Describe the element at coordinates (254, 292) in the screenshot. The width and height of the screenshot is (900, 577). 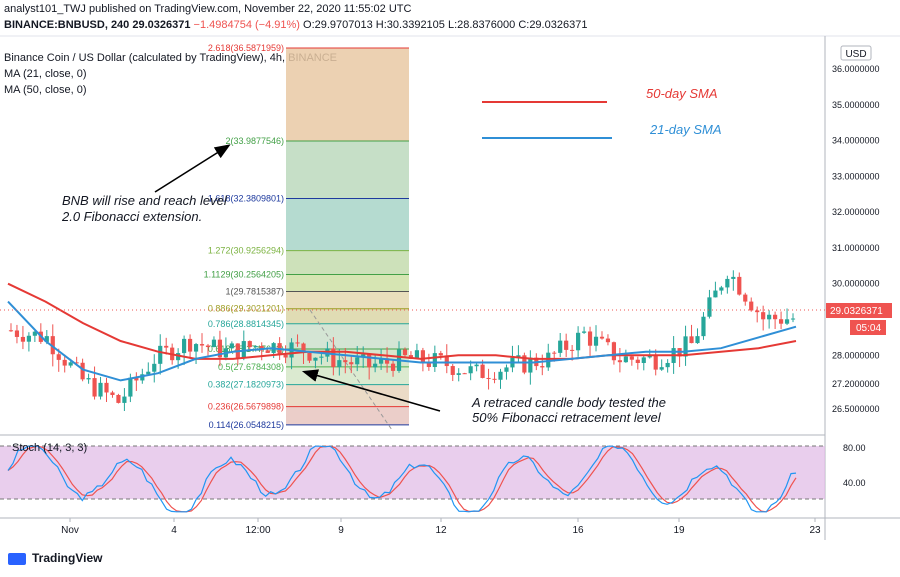
I see `fib-level-label: 1(29.7815387)` at that location.